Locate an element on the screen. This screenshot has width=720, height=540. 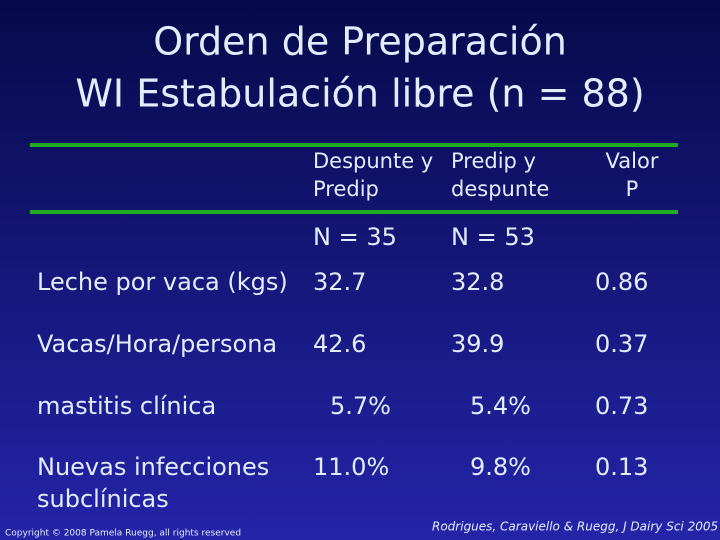
cell: 32.7 is located at coordinates (339, 282).